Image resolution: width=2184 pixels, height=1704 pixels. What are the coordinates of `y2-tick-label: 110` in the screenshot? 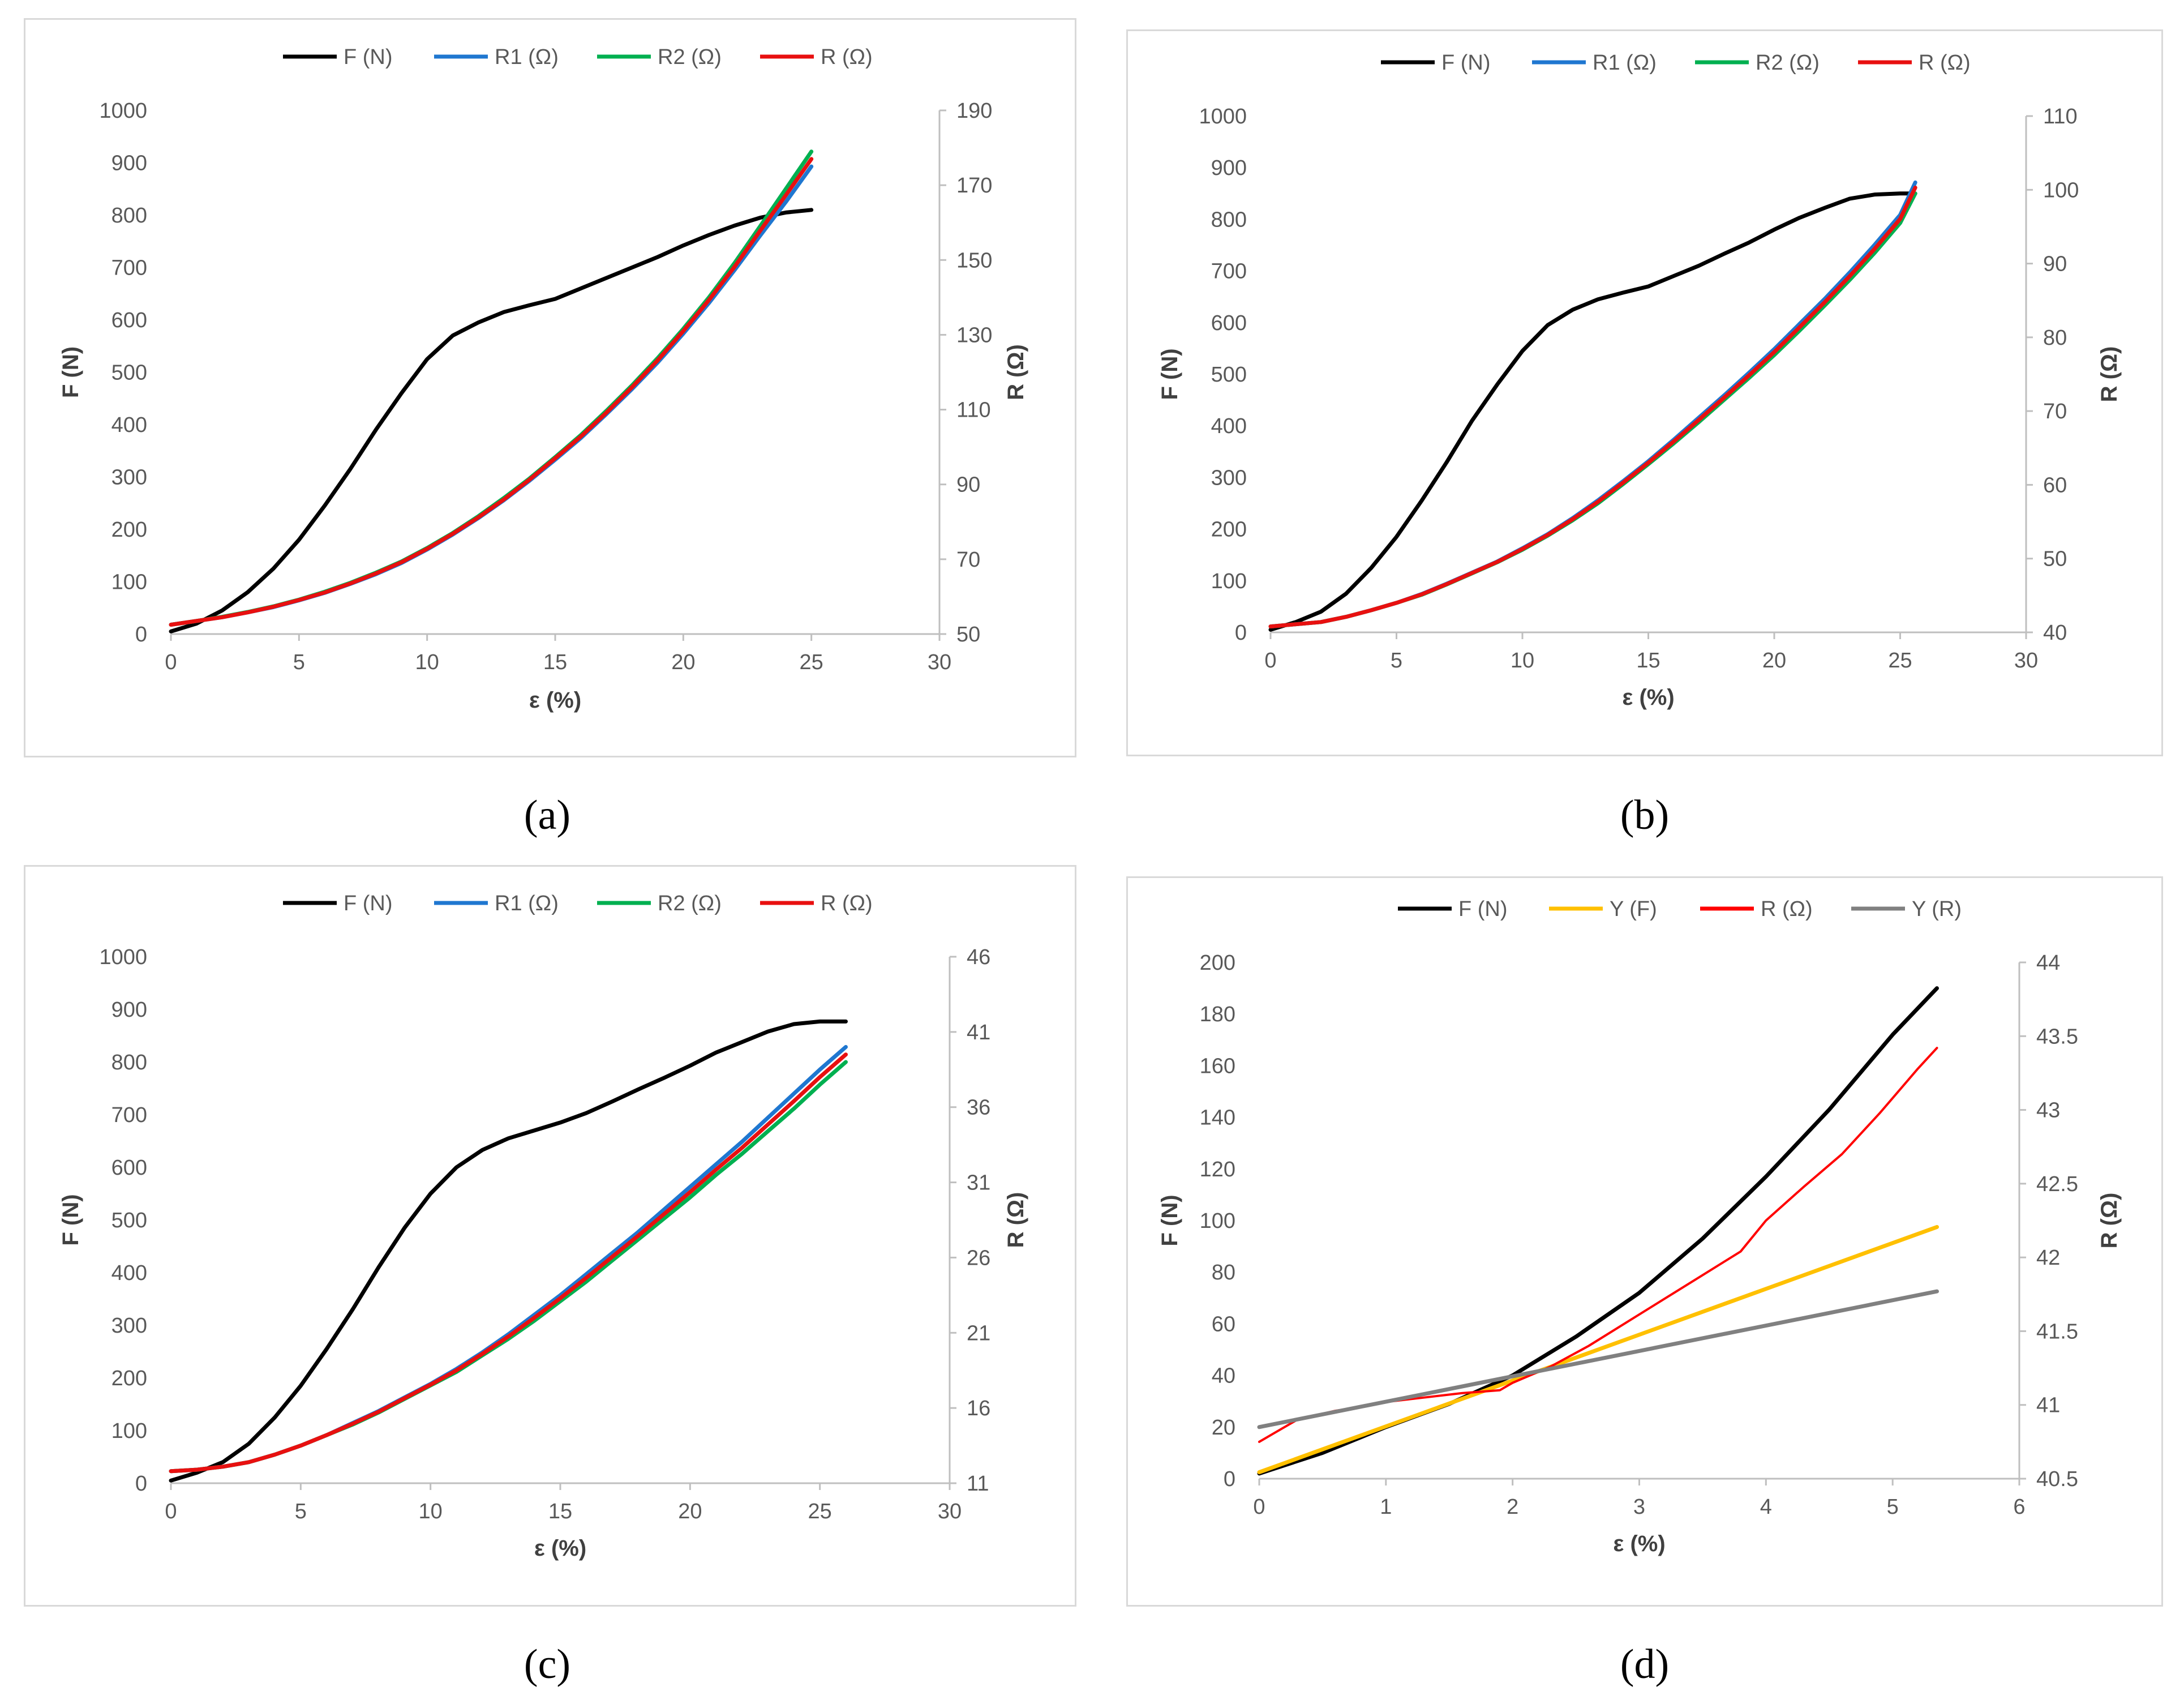 It's located at (973, 410).